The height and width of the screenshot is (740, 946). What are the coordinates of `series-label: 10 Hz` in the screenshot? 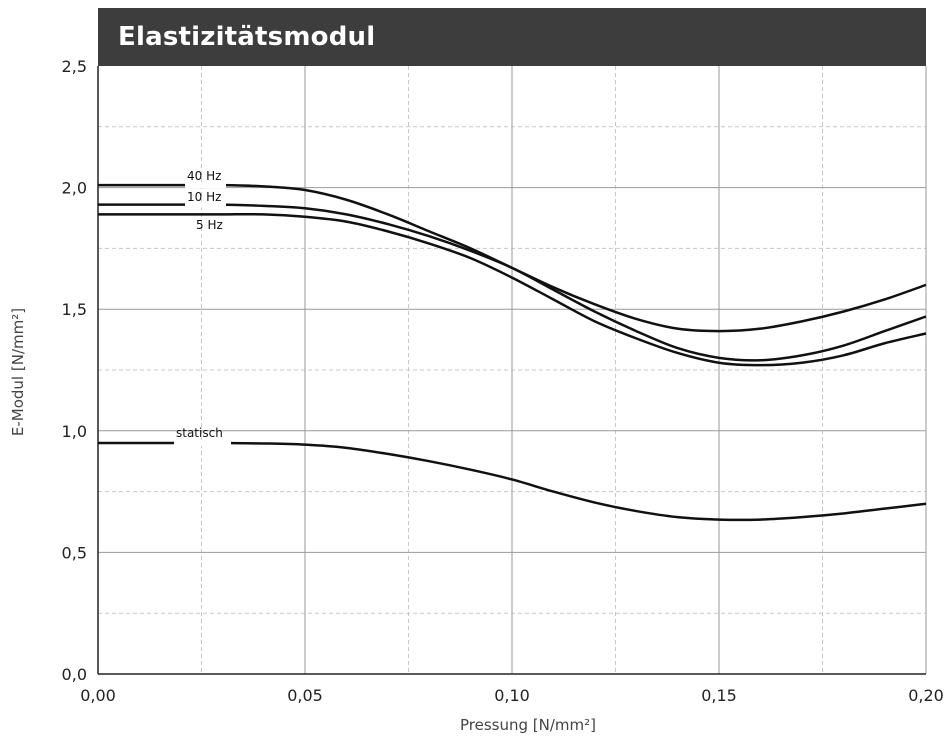 It's located at (204, 197).